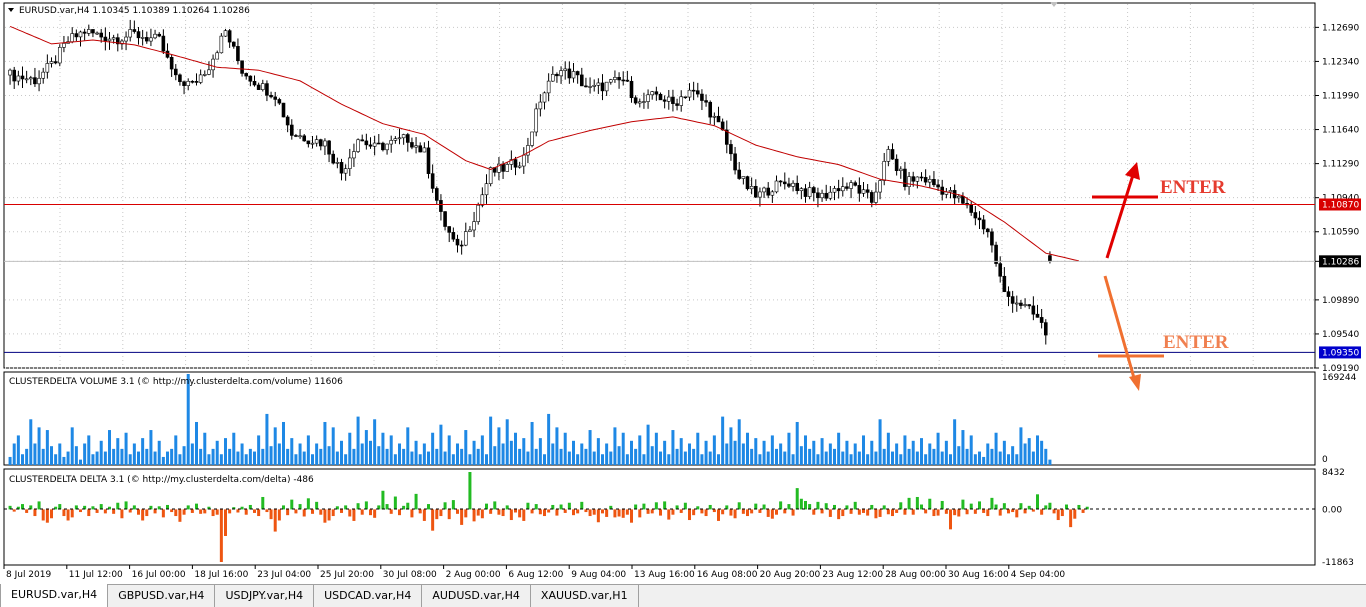 The height and width of the screenshot is (607, 1366). I want to click on enter-annotation-top: ENTER, so click(1159, 210).